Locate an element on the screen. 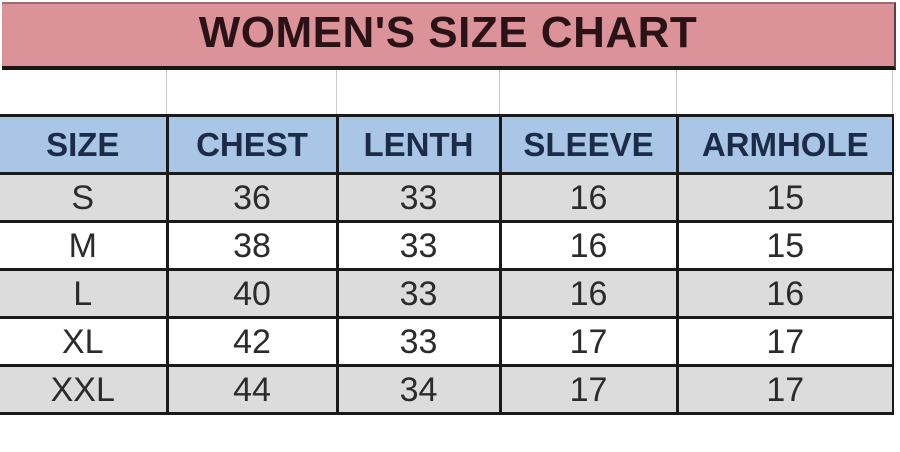 The image size is (900, 452). table-row-l: L 40 33 16 16 is located at coordinates (447, 293).